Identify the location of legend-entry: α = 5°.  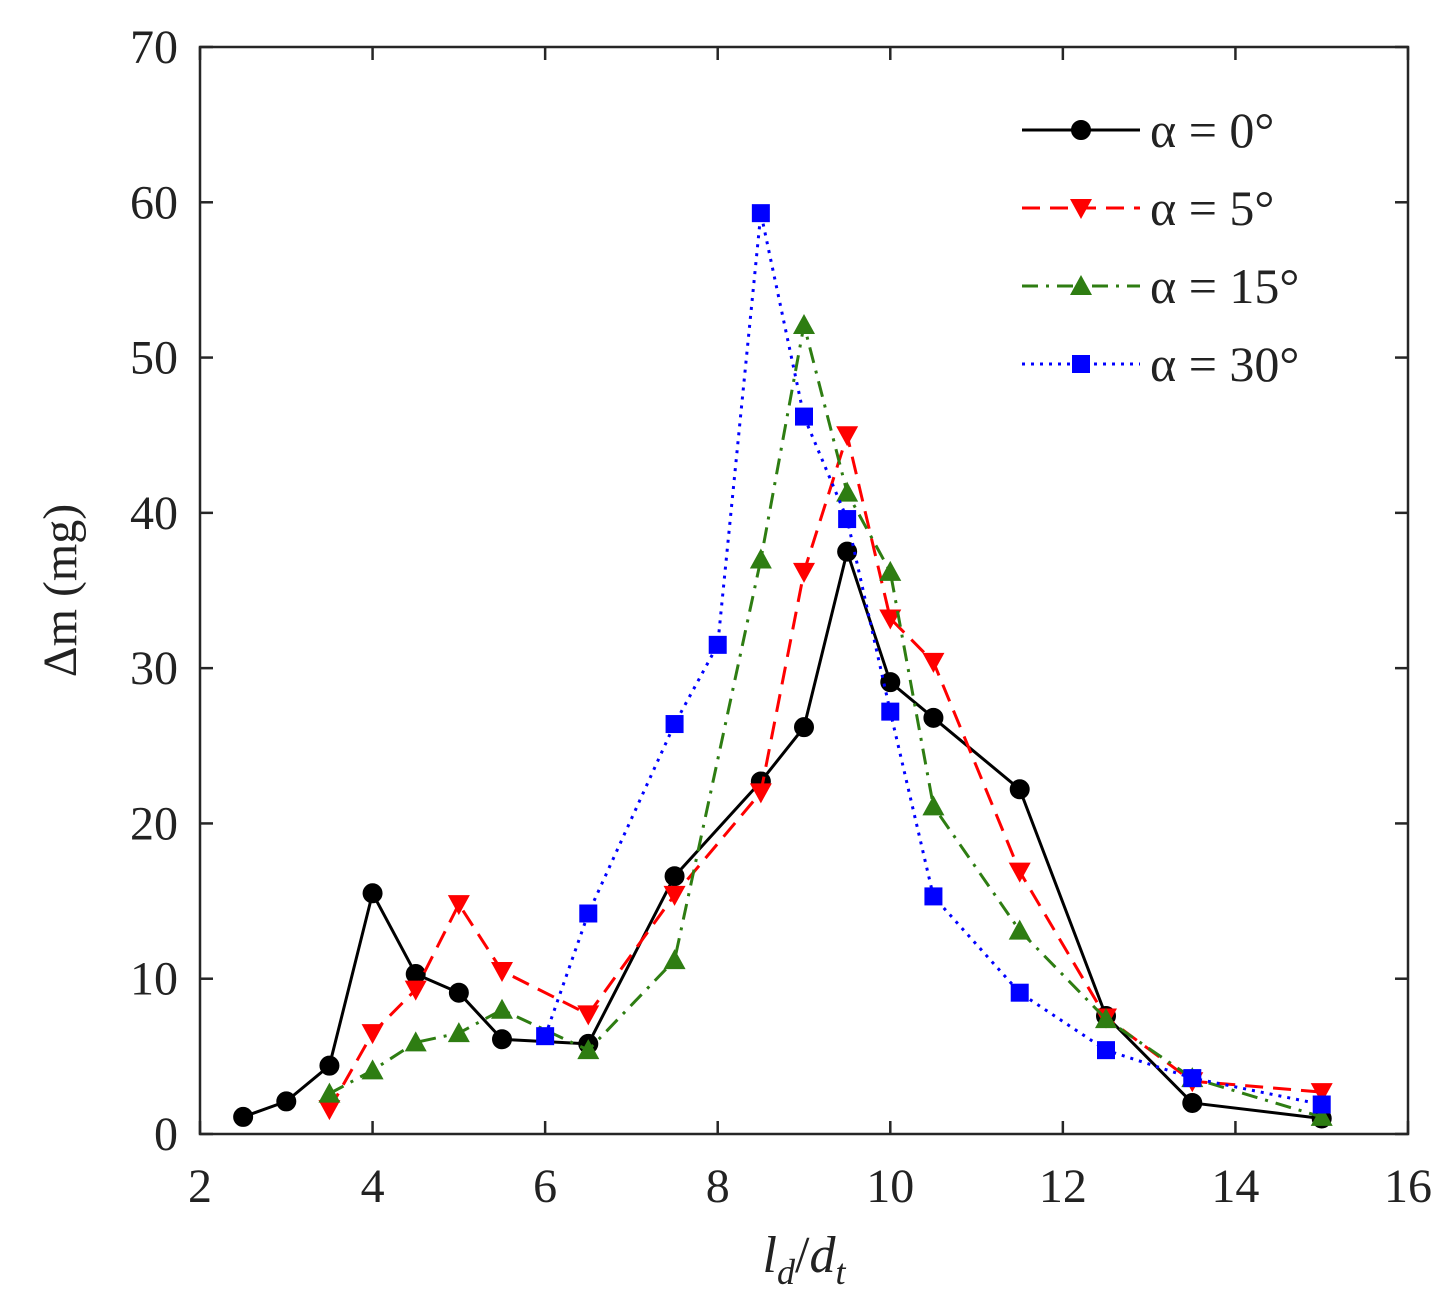
(1148, 208).